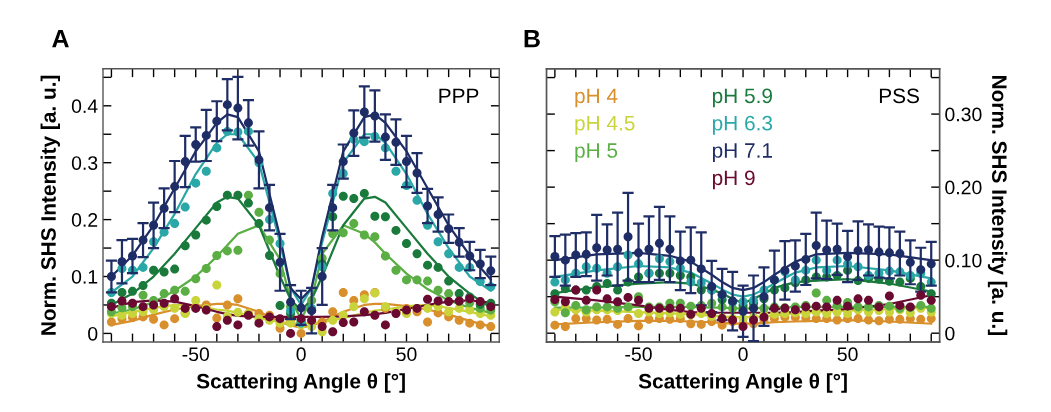  What do you see at coordinates (742, 152) in the screenshot?
I see `text: pH 7.1` at bounding box center [742, 152].